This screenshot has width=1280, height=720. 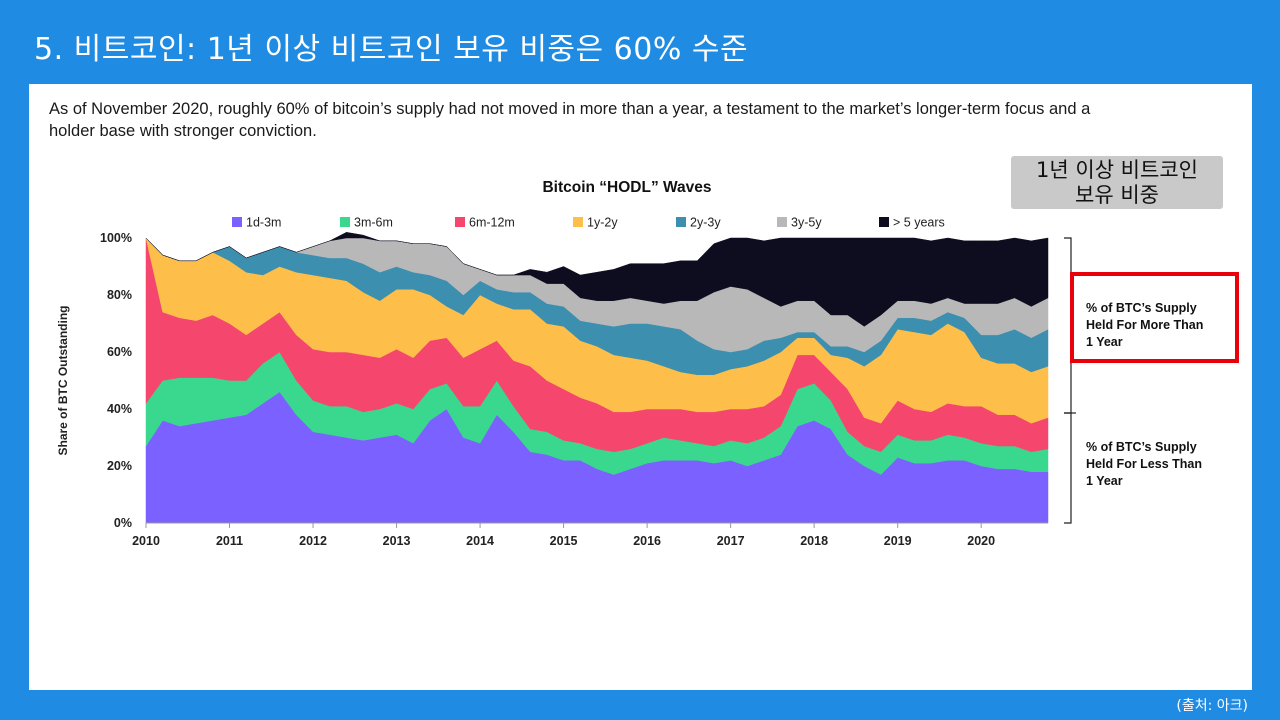 What do you see at coordinates (626, 187) in the screenshot?
I see `chart-title: Bitcoin “HODL” Waves` at bounding box center [626, 187].